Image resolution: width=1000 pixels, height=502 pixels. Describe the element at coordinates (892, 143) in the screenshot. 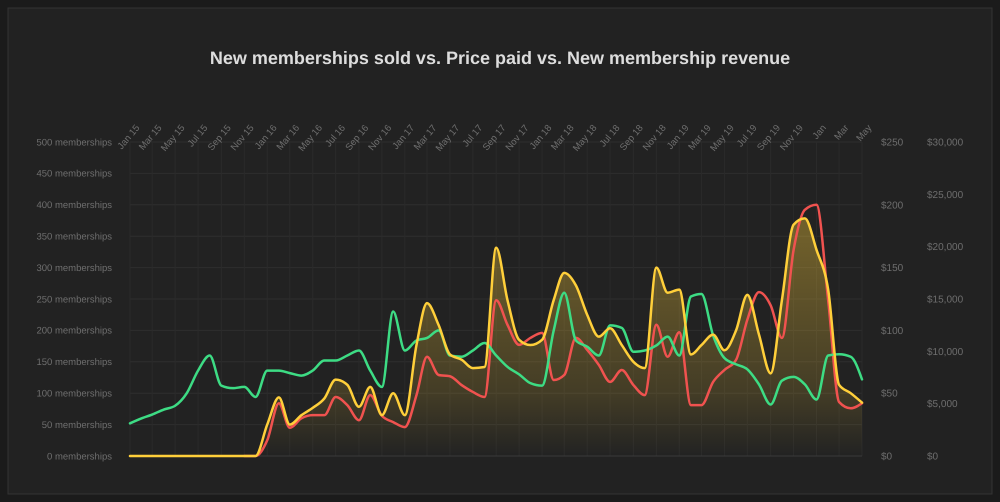

I see `y2-tick-label: $250` at that location.